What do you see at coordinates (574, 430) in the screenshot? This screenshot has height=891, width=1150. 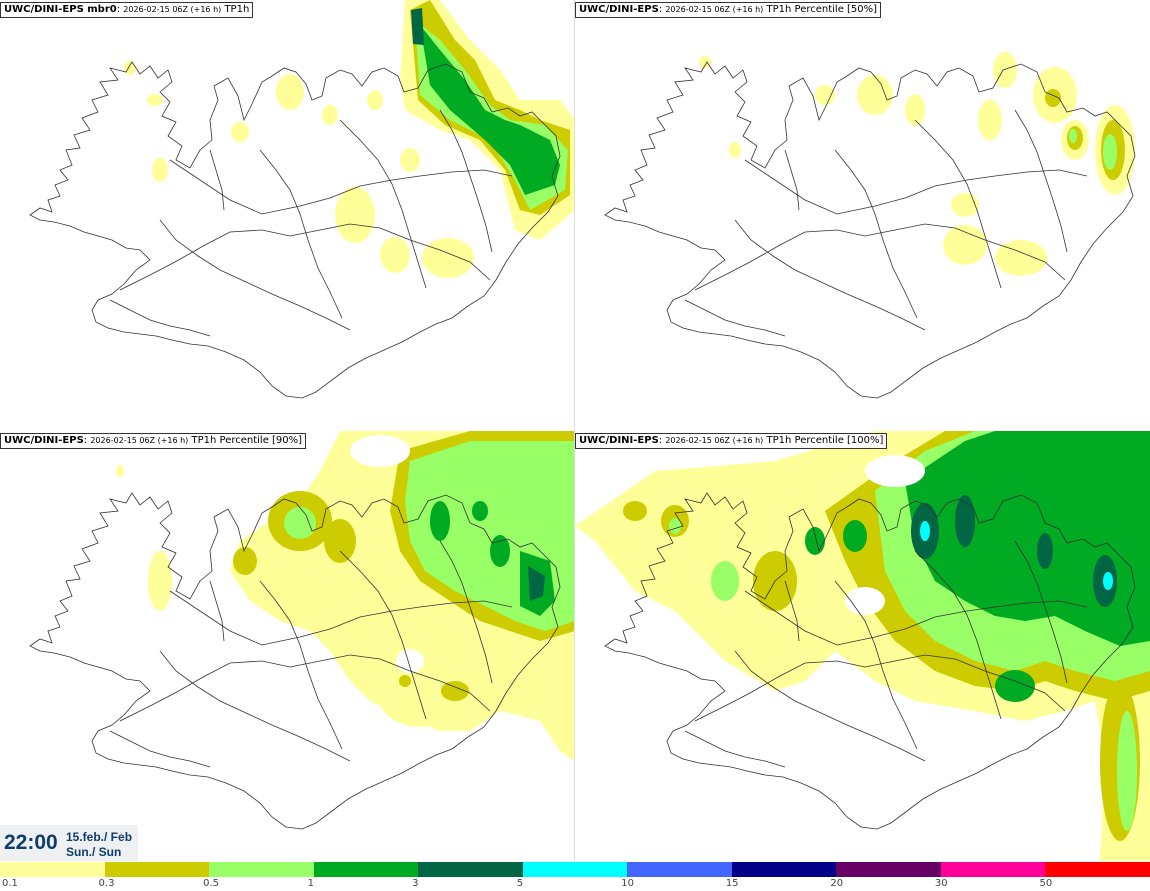 I see `panel-divider` at bounding box center [574, 430].